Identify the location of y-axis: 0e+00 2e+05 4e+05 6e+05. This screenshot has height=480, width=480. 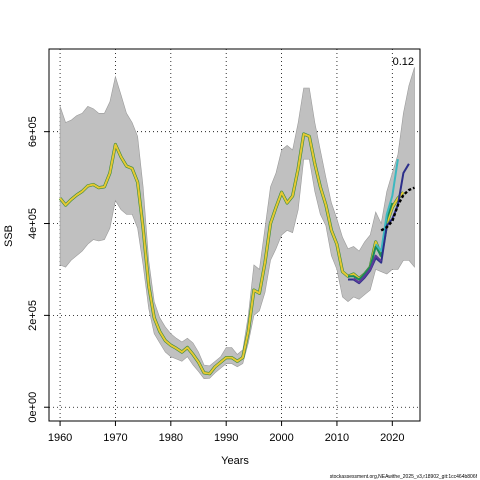
(38, 269).